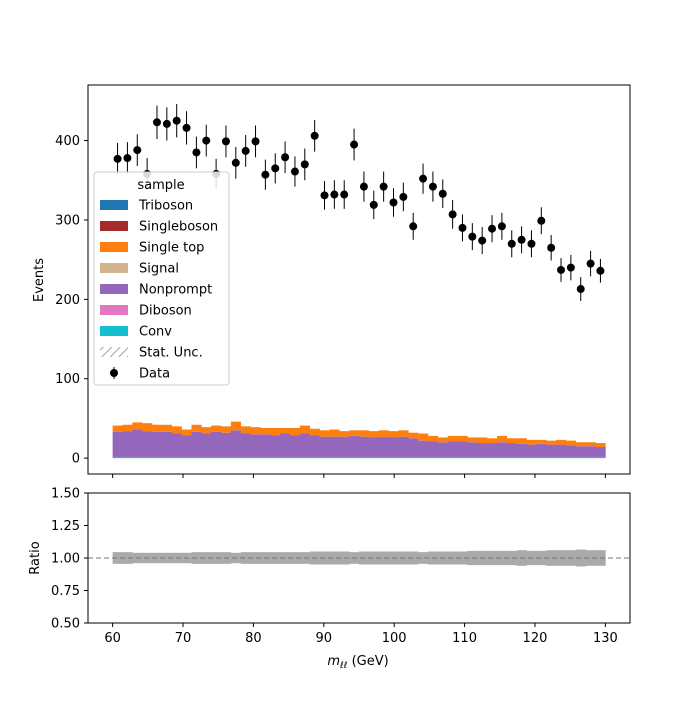 This screenshot has height=704, width=700. What do you see at coordinates (152, 248) in the screenshot?
I see `legend-entry: Single top` at bounding box center [152, 248].